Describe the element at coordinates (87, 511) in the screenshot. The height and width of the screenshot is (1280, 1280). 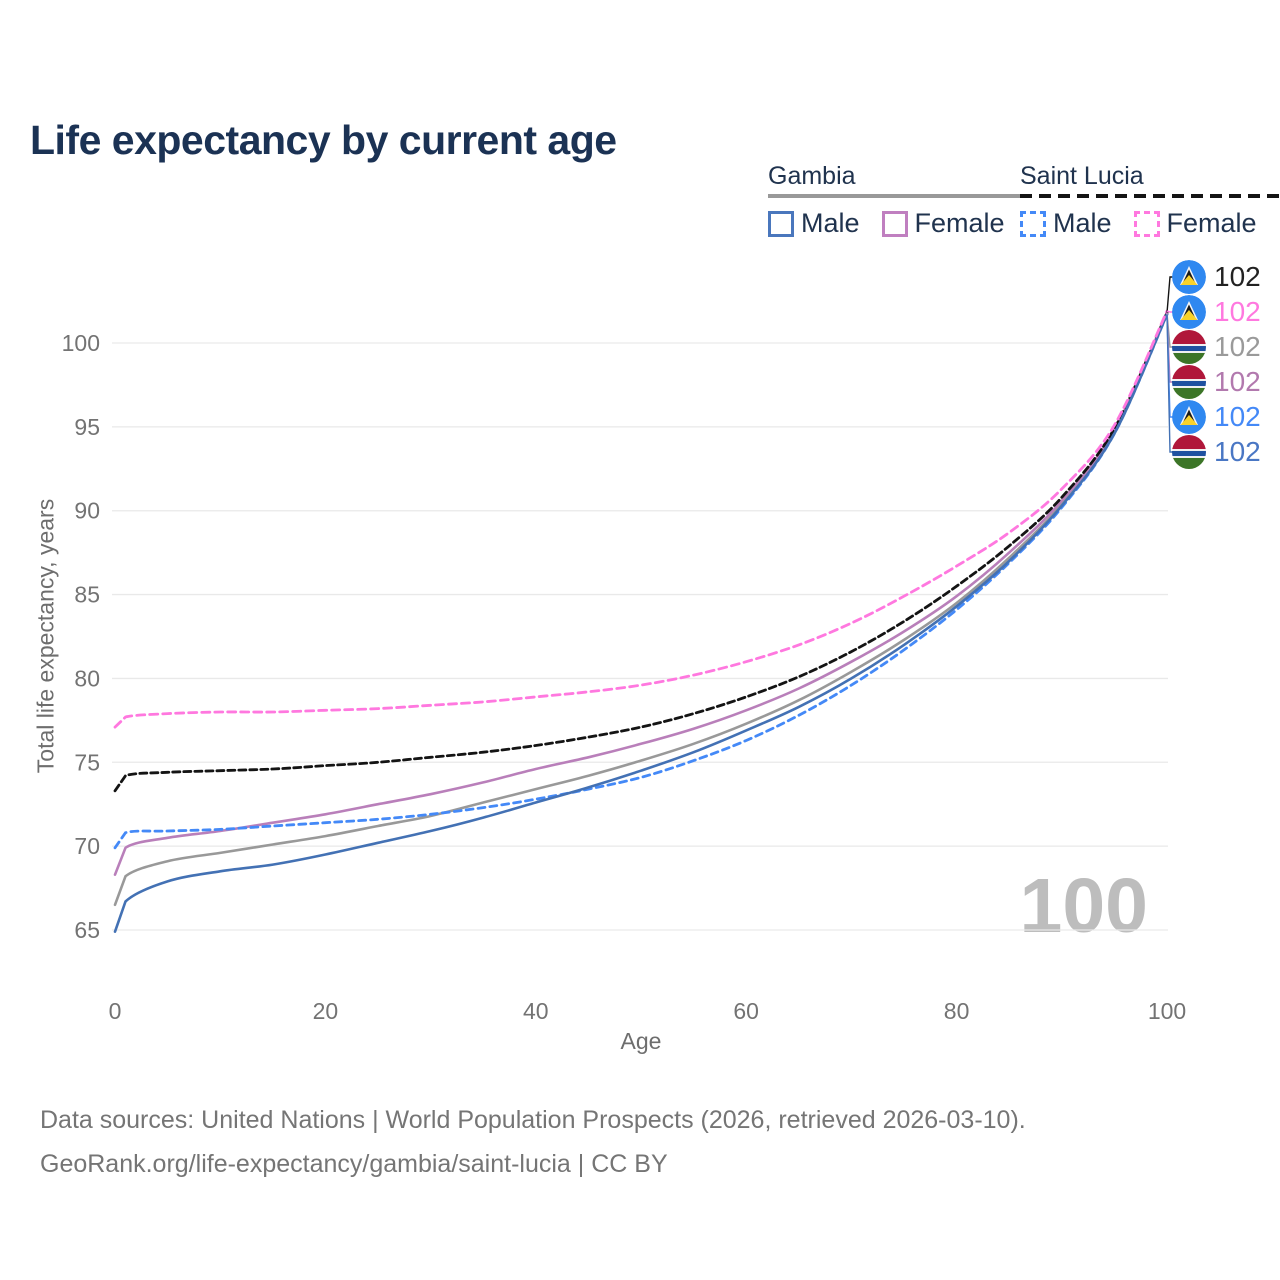
I see `y-tick-label: 90` at that location.